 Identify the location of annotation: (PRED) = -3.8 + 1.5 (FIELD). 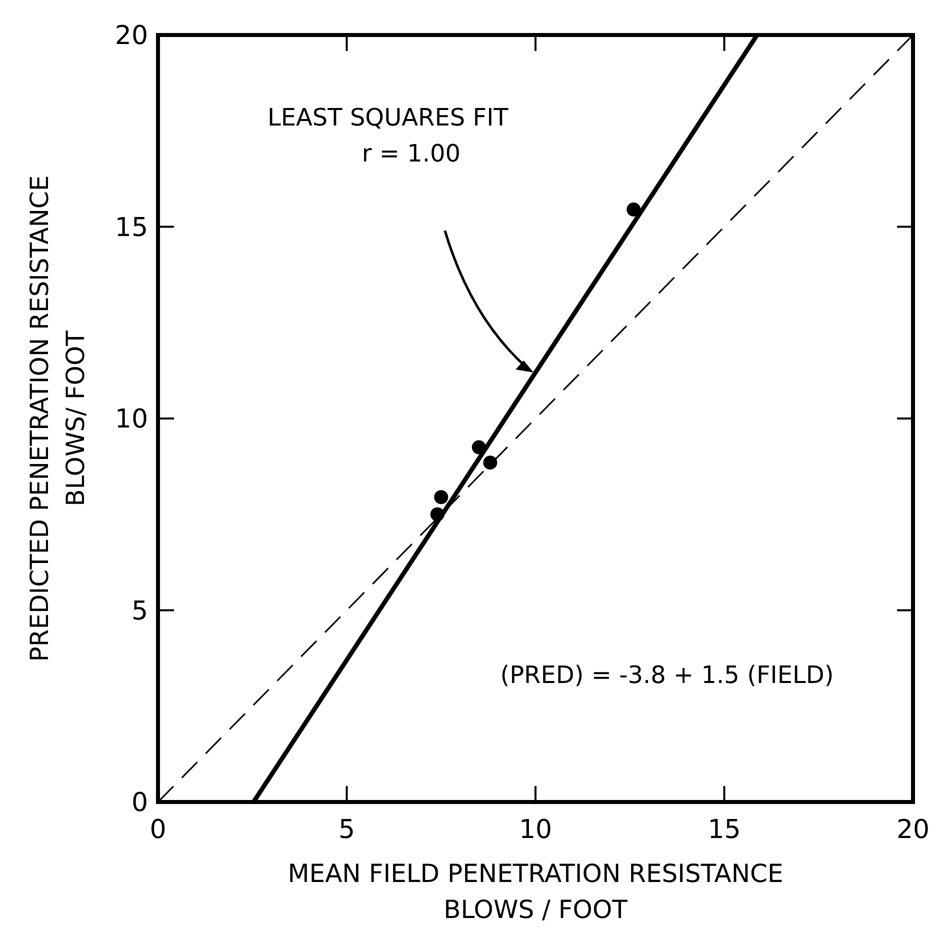
(667, 675).